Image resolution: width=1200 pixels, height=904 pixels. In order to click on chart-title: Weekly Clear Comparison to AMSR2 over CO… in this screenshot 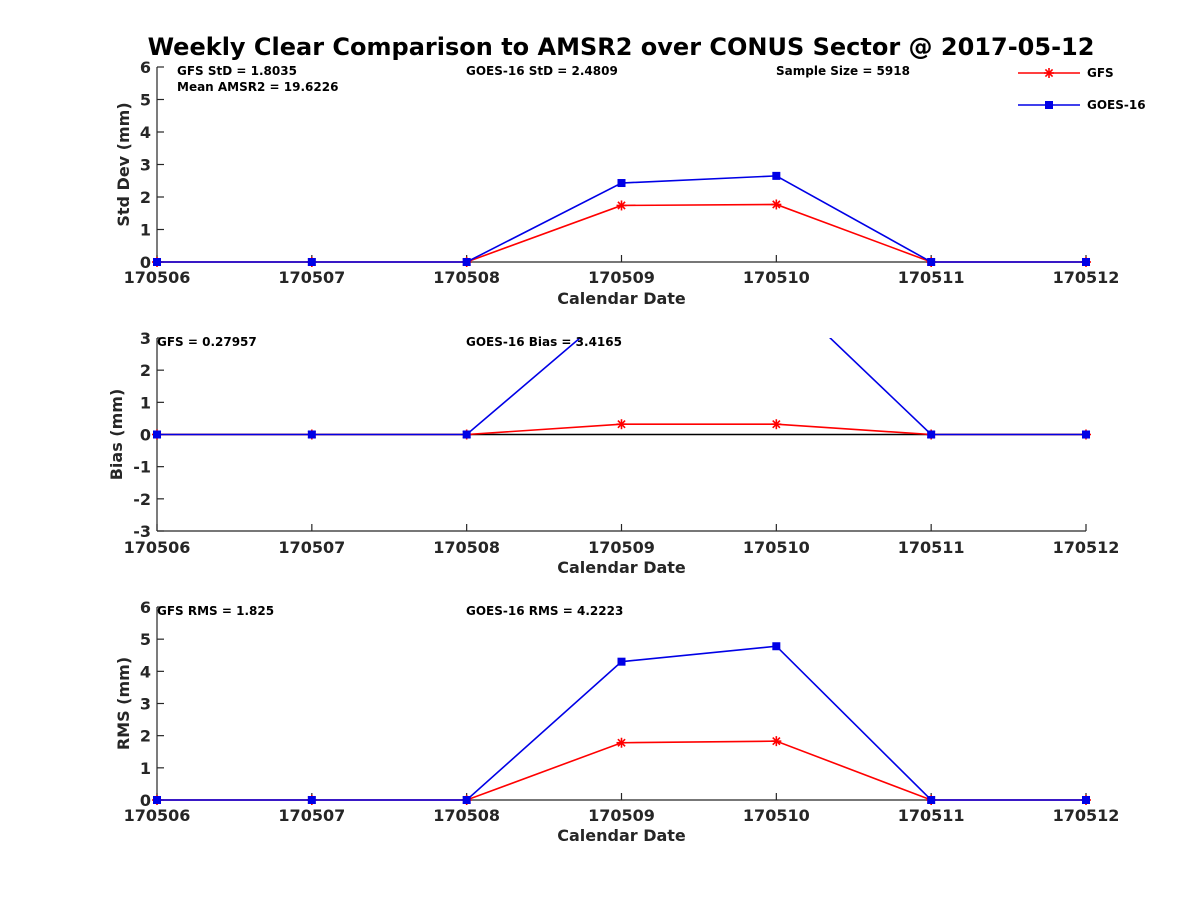, I will do `click(621, 47)`.